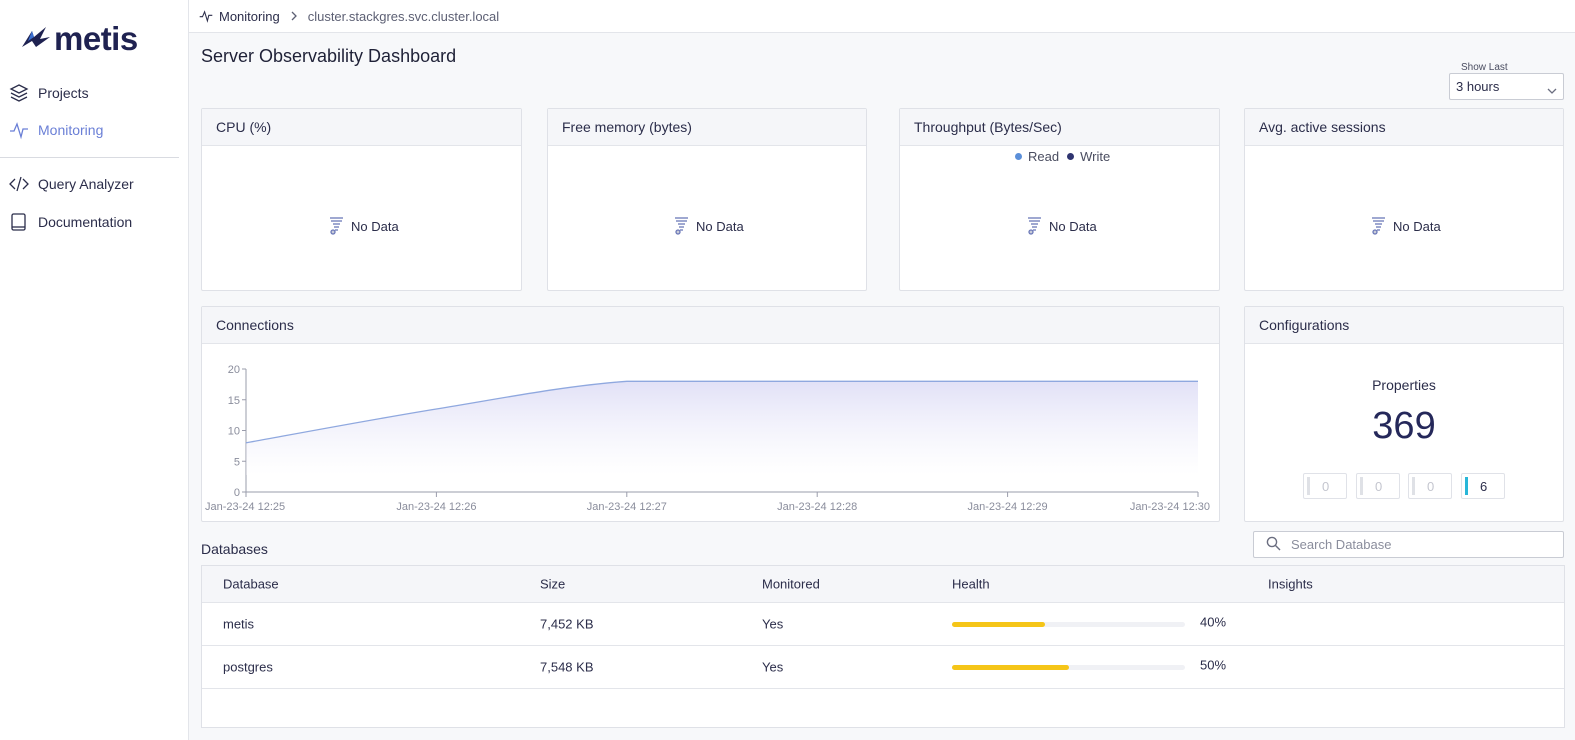 The width and height of the screenshot is (1575, 740). I want to click on card-title: Free memory (bytes), so click(707, 127).